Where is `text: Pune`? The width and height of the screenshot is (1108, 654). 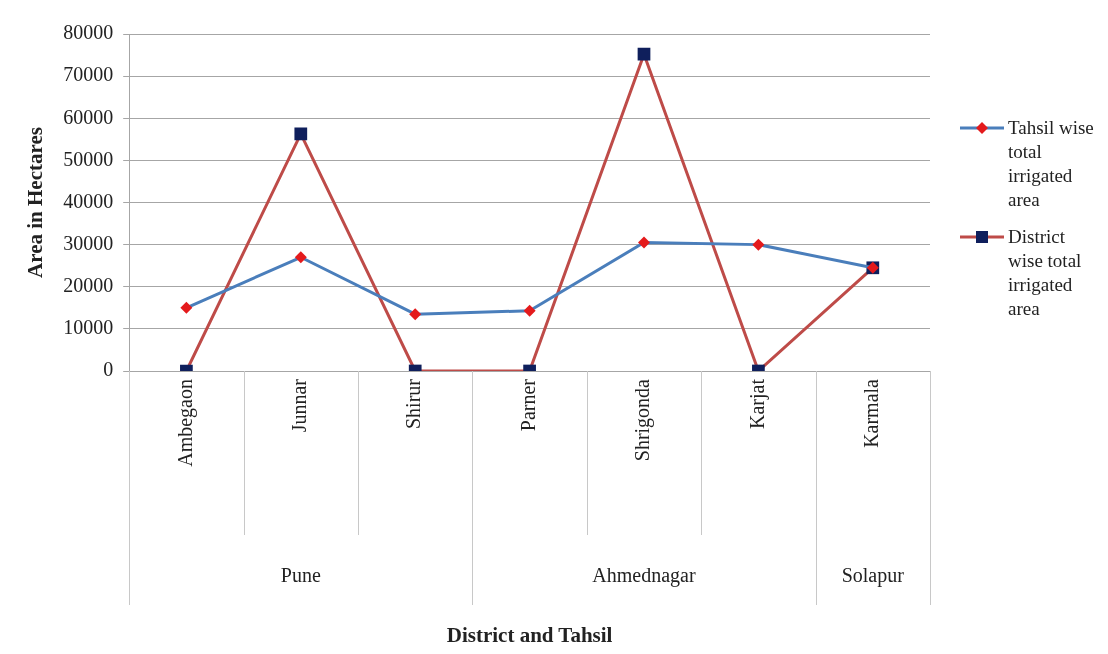
text: Pune is located at coordinates (300, 575).